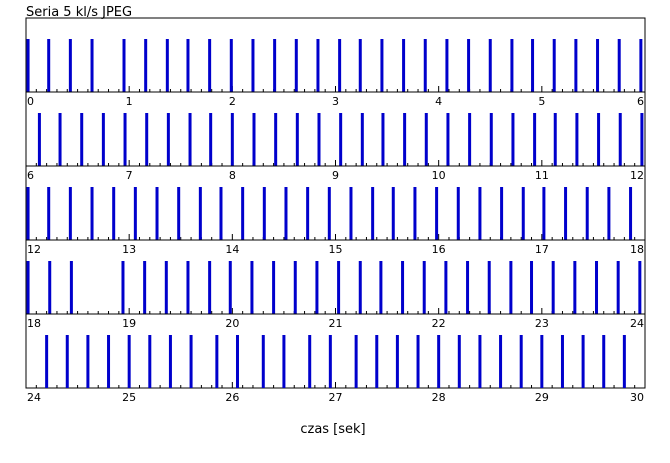 Image resolution: width=670 pixels, height=463 pixels. I want to click on x-tick-label: 1, so click(129, 101).